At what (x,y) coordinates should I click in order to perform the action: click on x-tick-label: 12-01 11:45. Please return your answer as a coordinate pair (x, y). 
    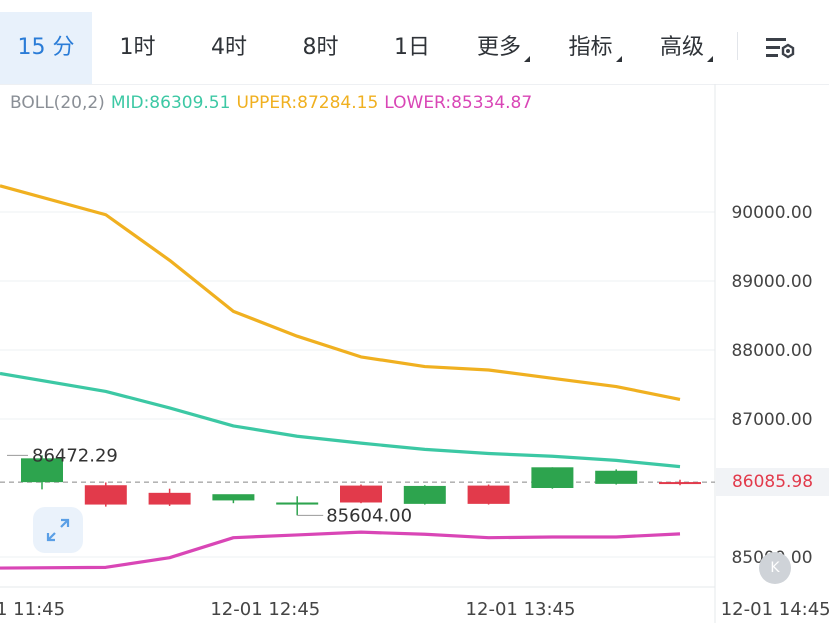
    Looking at the image, I should click on (32, 609).